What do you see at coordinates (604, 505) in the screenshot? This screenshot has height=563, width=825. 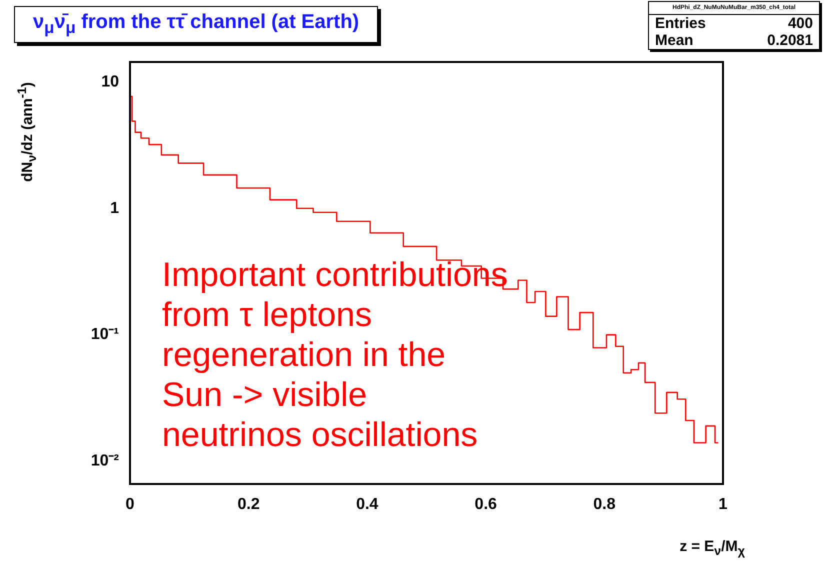 I see `x-tick-label: 0.8` at bounding box center [604, 505].